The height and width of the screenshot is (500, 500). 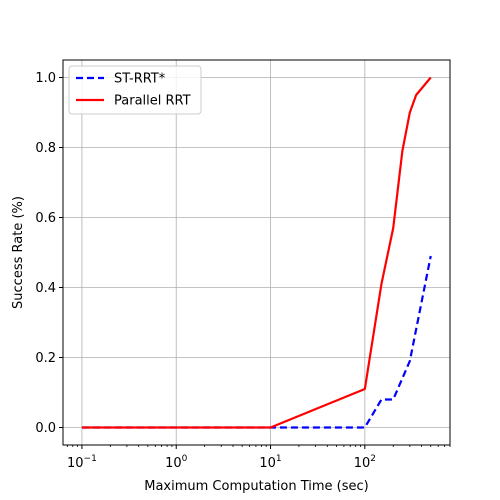 What do you see at coordinates (135, 90) in the screenshot?
I see `legend: ST-RRT* Parallel RRT` at bounding box center [135, 90].